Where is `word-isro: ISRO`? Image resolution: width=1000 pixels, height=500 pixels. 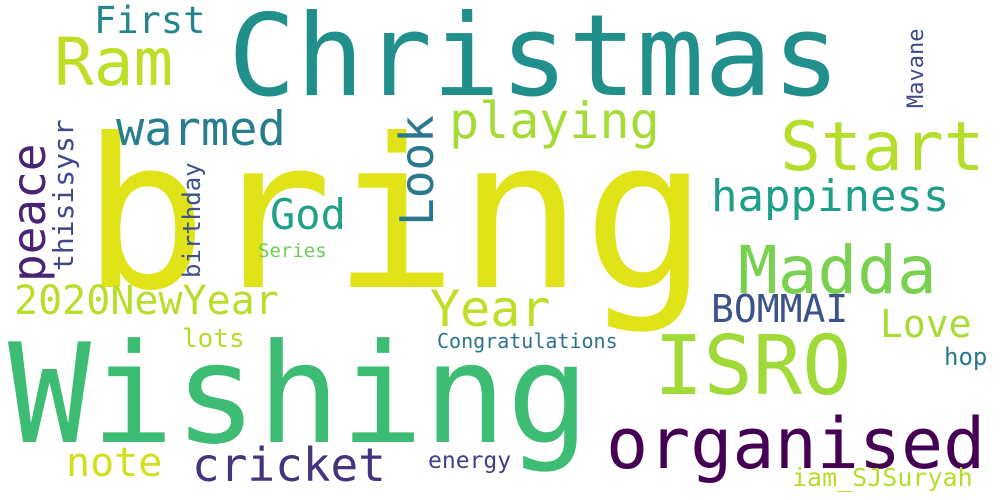 word-isro: ISRO is located at coordinates (753, 366).